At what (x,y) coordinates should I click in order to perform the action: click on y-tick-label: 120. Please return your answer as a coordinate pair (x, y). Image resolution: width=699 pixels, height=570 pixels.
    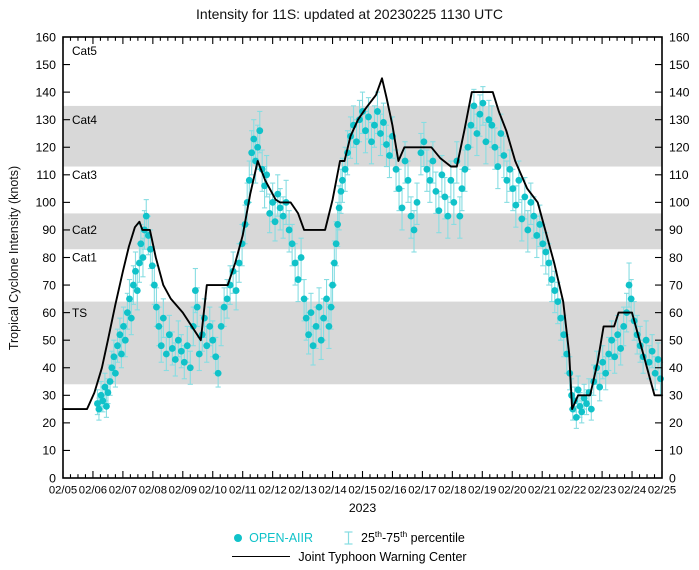
    Looking at the image, I should click on (45, 148).